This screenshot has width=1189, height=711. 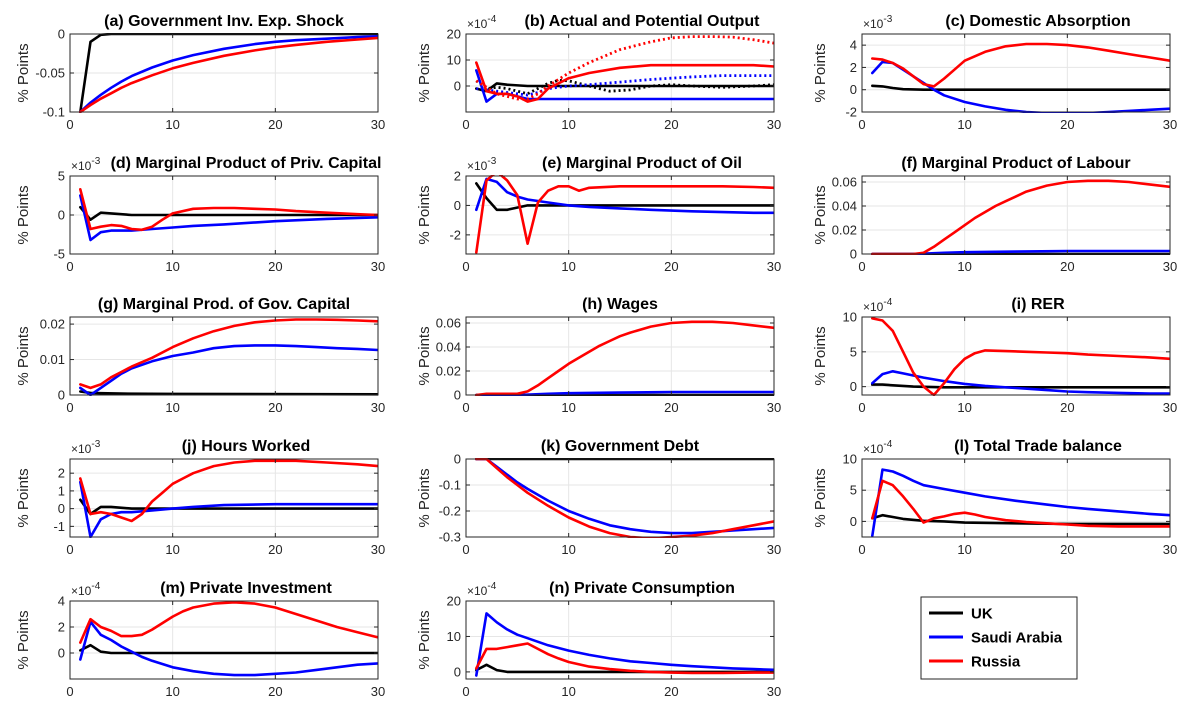 What do you see at coordinates (1037, 21) in the screenshot?
I see `subplot-title: (c) Domestic Absorption` at bounding box center [1037, 21].